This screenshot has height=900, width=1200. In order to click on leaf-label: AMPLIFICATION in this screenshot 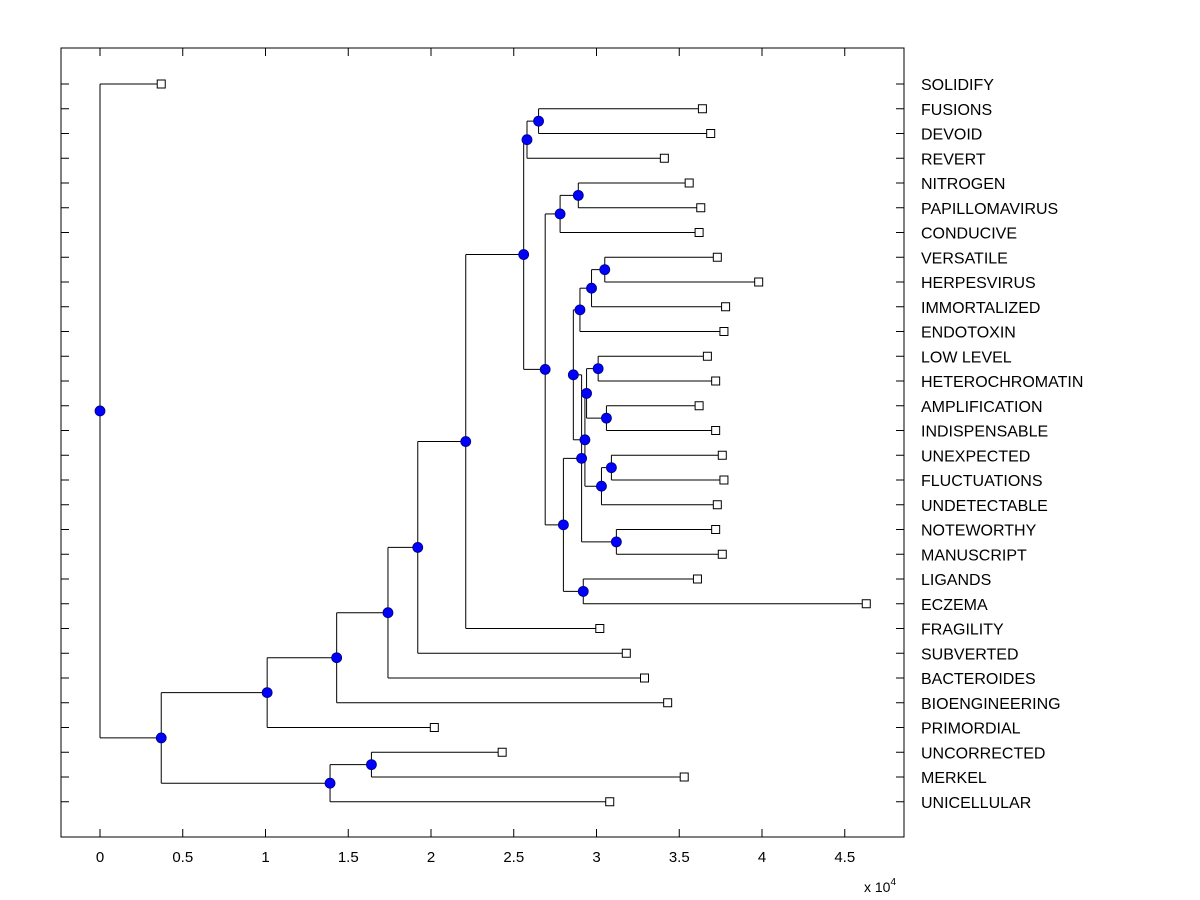, I will do `click(982, 407)`.